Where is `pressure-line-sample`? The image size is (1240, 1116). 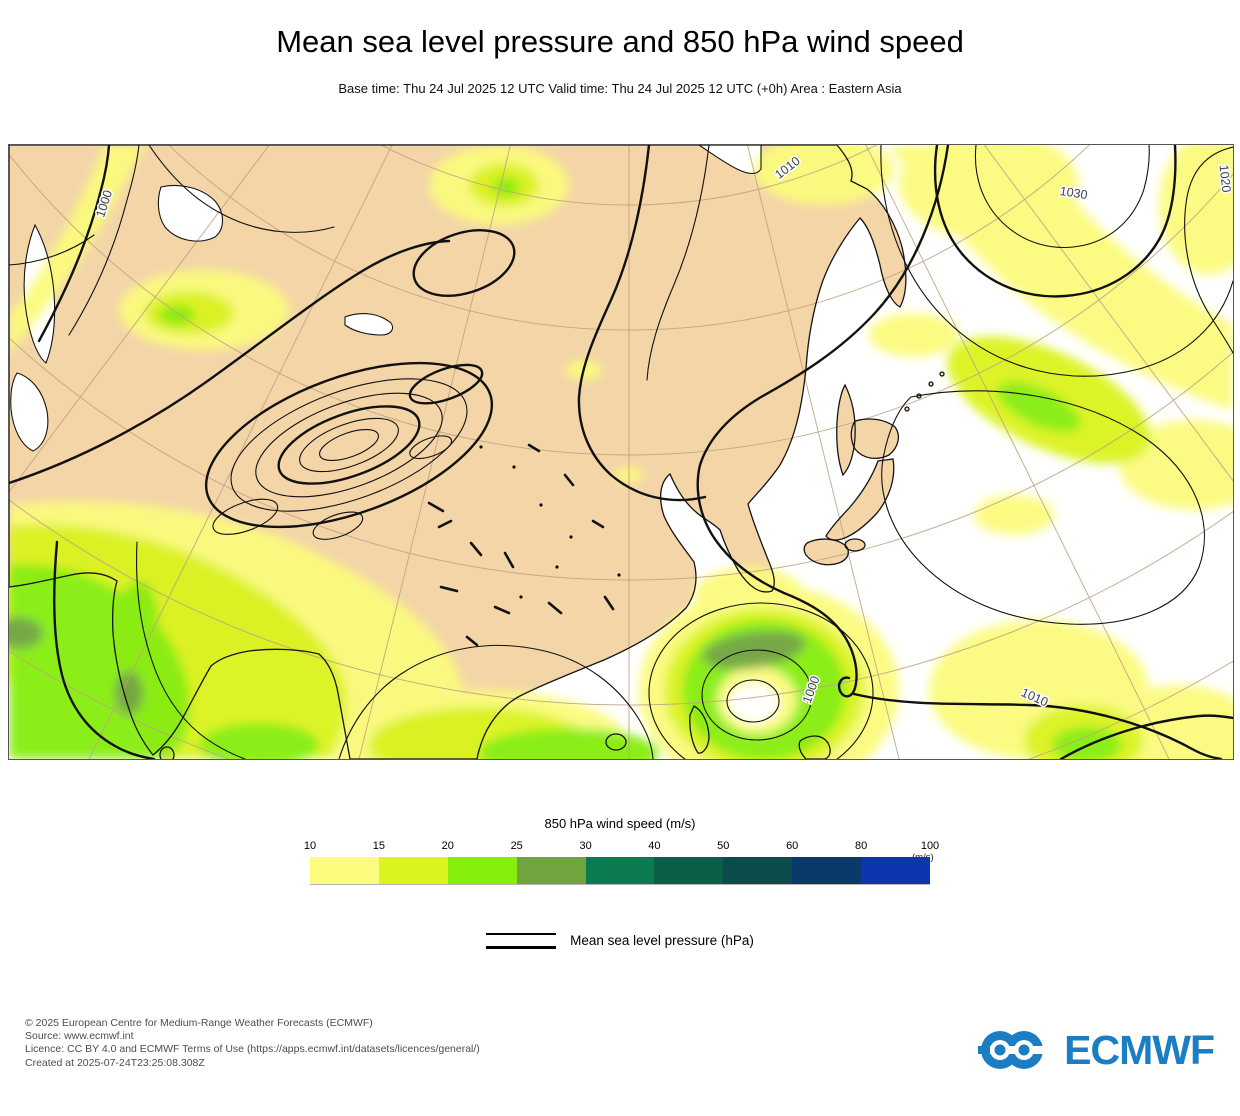
pressure-line-sample is located at coordinates (521, 940).